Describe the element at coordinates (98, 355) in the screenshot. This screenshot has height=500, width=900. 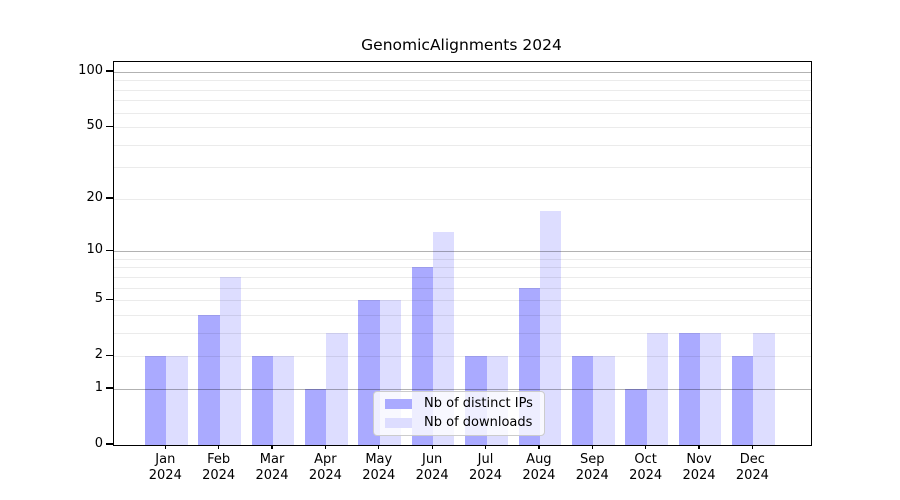
I see `y-tick-label-2: 2` at that location.